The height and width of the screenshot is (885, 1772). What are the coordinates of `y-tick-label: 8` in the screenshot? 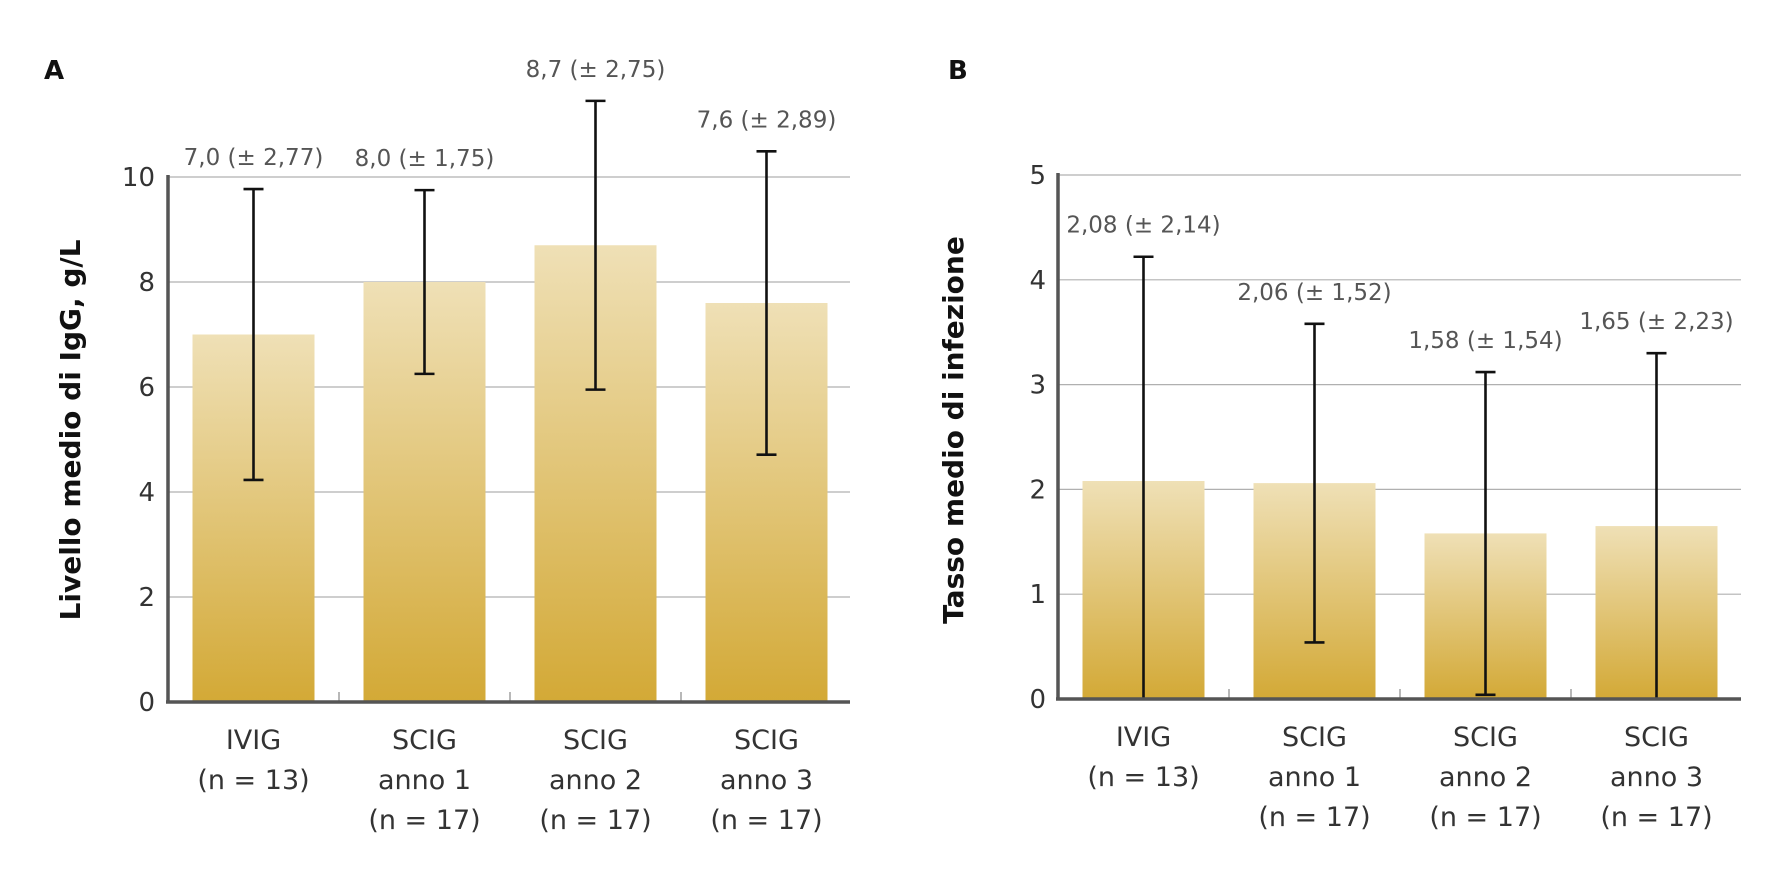 It's located at (146, 283).